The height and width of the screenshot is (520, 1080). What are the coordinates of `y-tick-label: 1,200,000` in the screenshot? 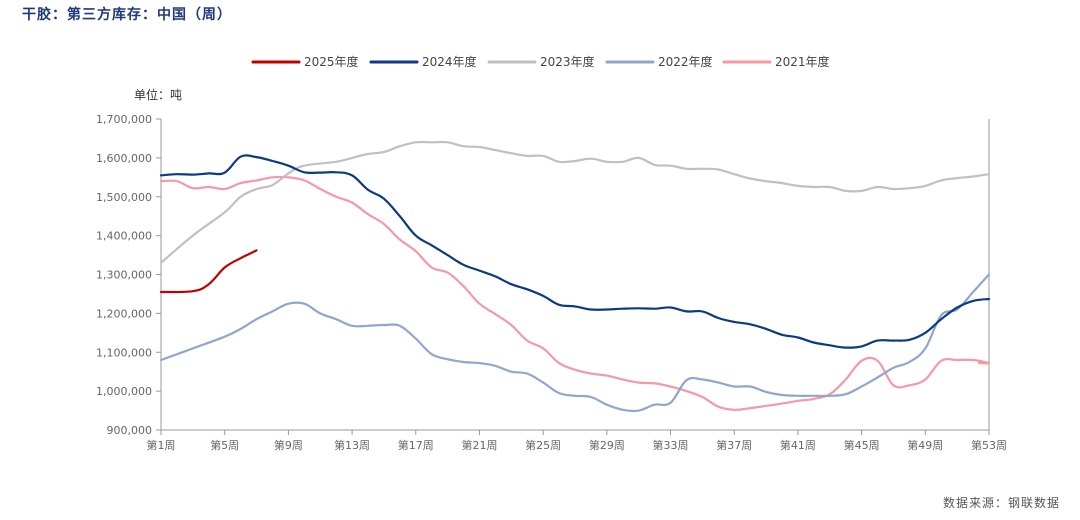 It's located at (124, 313).